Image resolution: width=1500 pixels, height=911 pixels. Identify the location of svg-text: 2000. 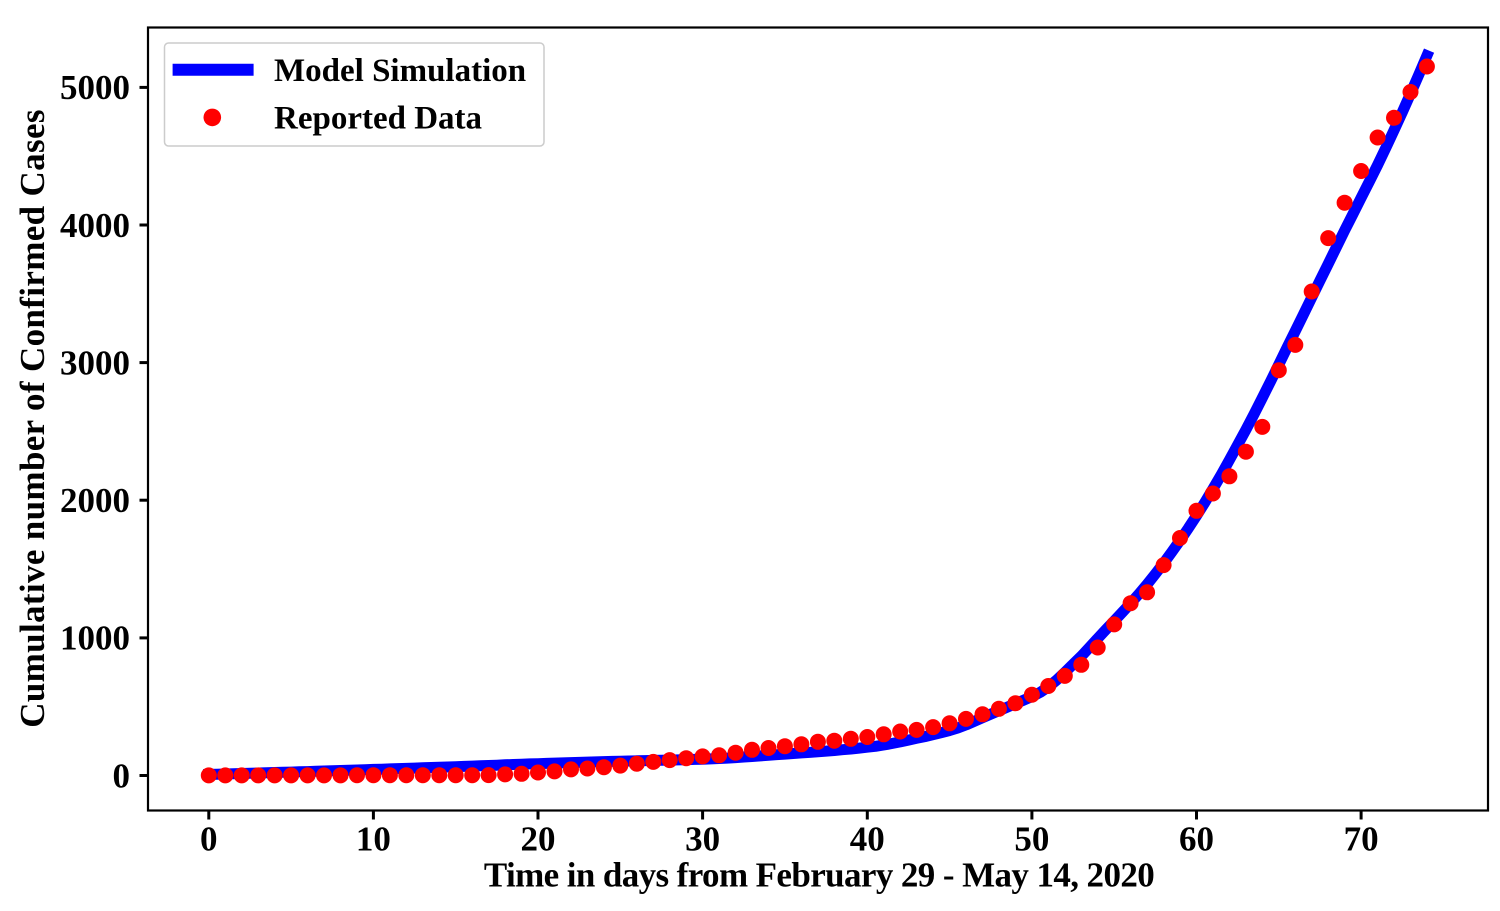
(95, 500).